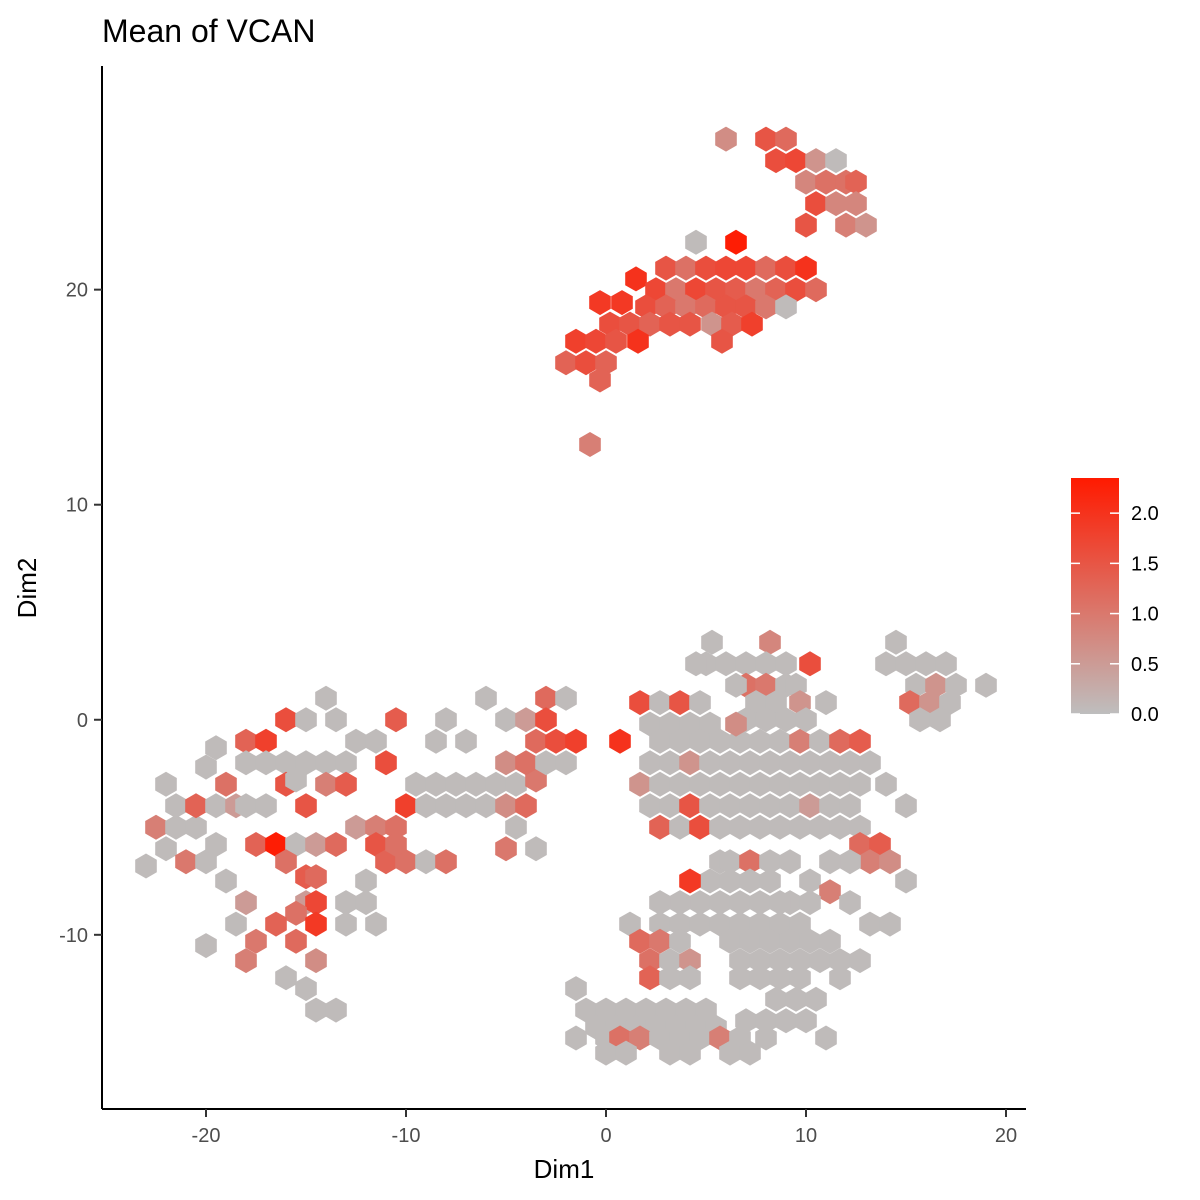 The image size is (1200, 1200). Describe the element at coordinates (1145, 615) in the screenshot. I see `legend-label: 1.0` at that location.